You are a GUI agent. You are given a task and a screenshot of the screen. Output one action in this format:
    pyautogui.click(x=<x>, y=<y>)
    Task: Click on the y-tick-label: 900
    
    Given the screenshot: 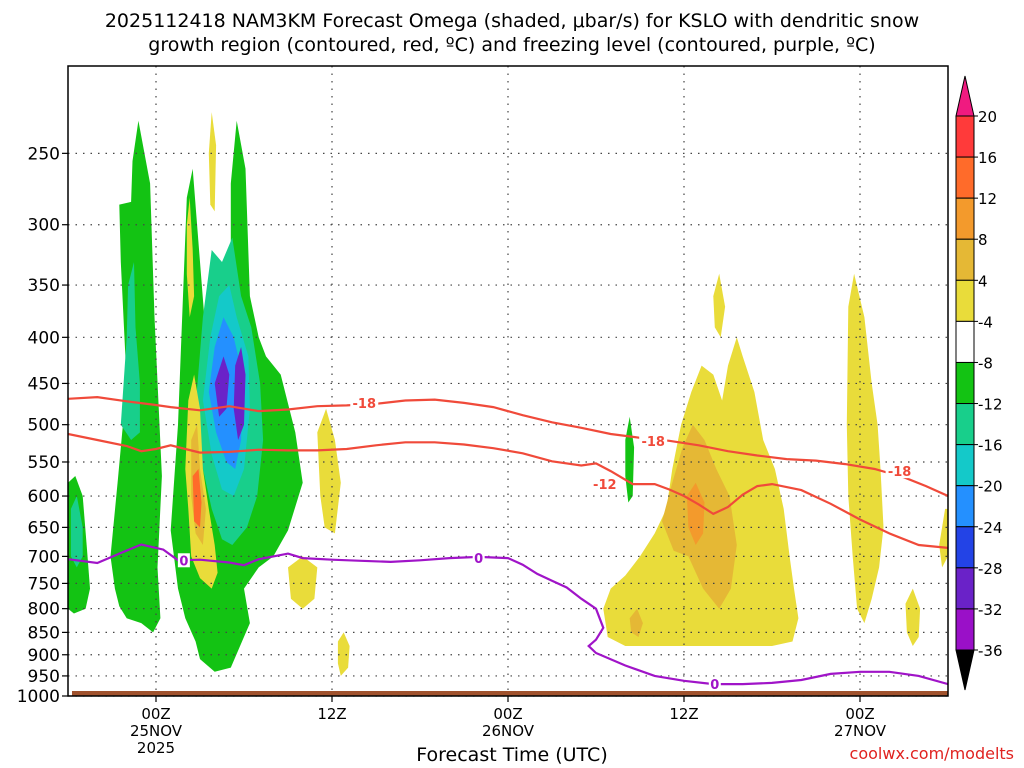 What is the action you would take?
    pyautogui.click(x=44, y=656)
    